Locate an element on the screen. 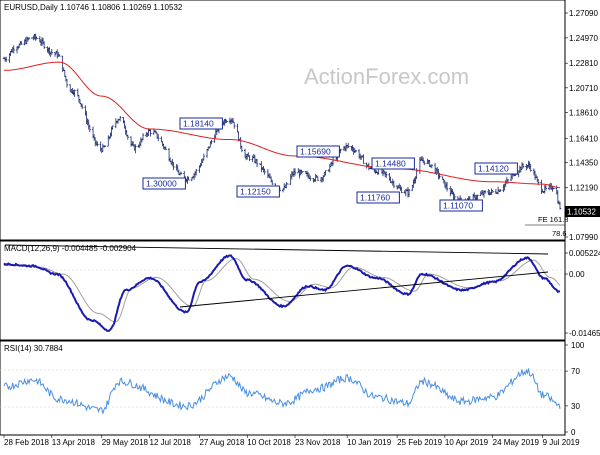  fib-label-786: 78.6 is located at coordinates (559, 233).